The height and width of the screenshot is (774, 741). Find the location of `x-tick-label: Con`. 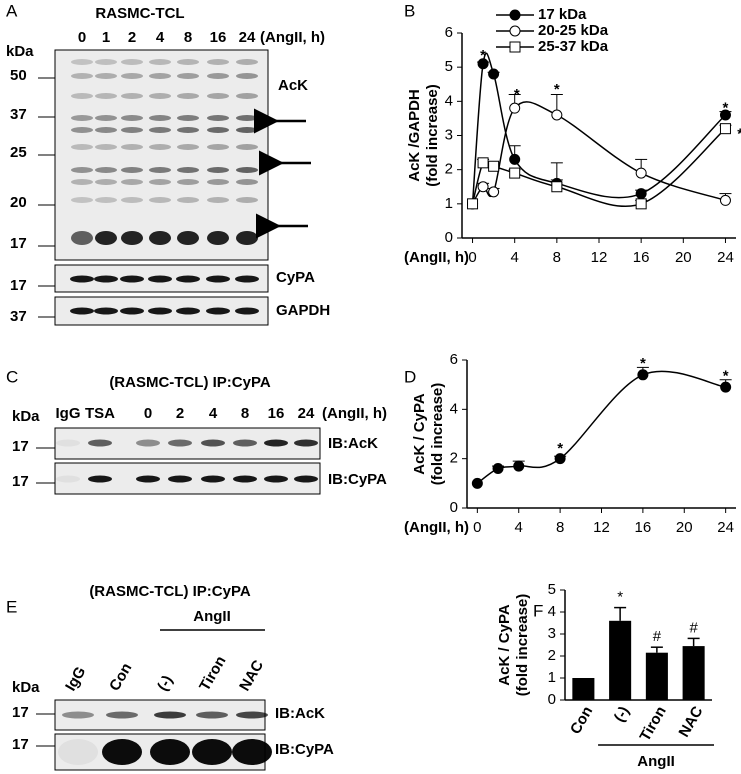

x-tick-label: Con is located at coordinates (581, 720).